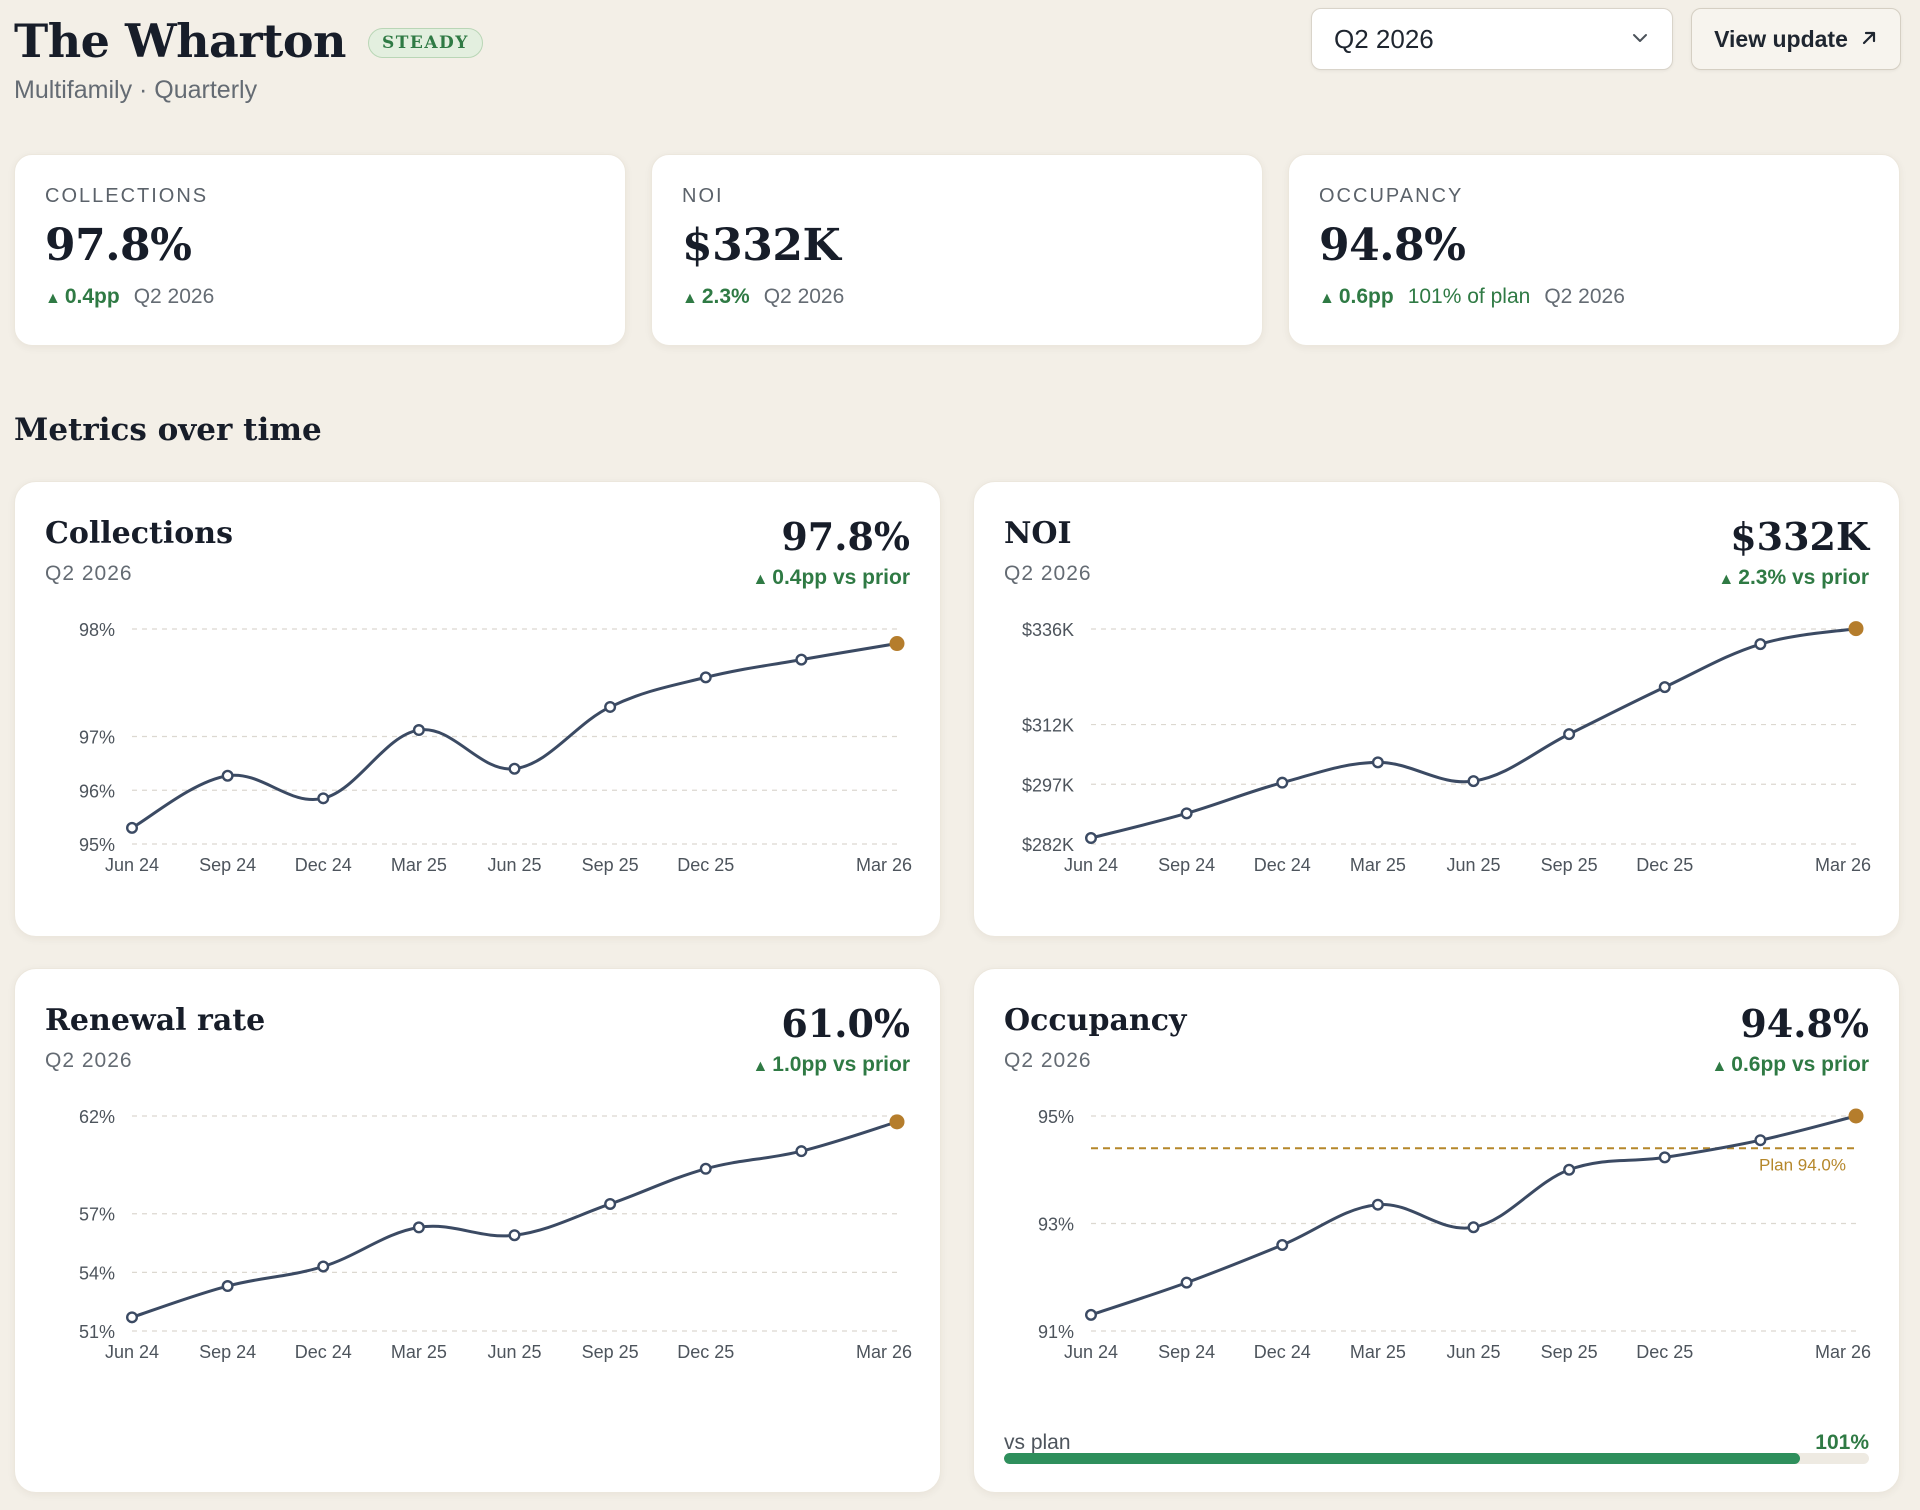  Describe the element at coordinates (168, 430) in the screenshot. I see `section-title: Metrics over time` at that location.